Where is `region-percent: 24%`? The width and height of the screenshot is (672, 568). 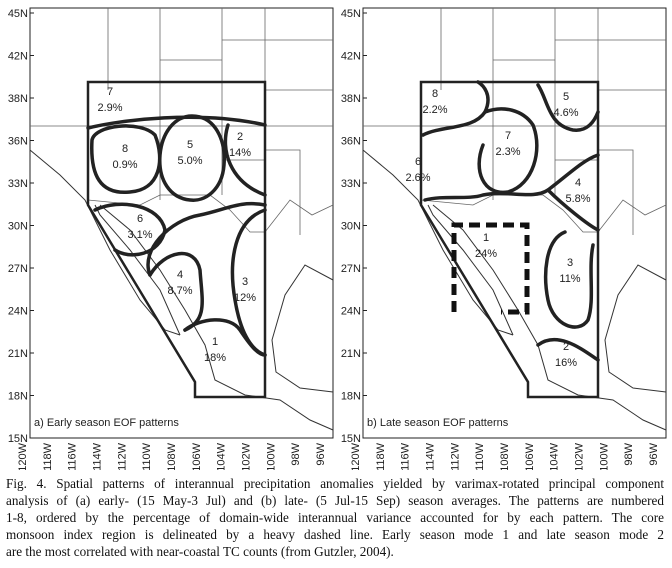 region-percent: 24% is located at coordinates (486, 254).